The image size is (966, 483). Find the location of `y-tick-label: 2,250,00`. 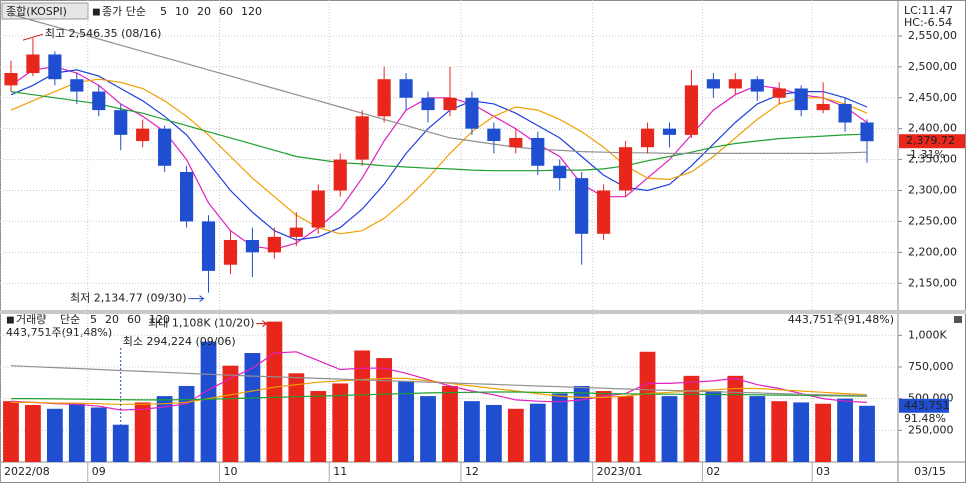

y-tick-label: 2,250,00 is located at coordinates (932, 220).